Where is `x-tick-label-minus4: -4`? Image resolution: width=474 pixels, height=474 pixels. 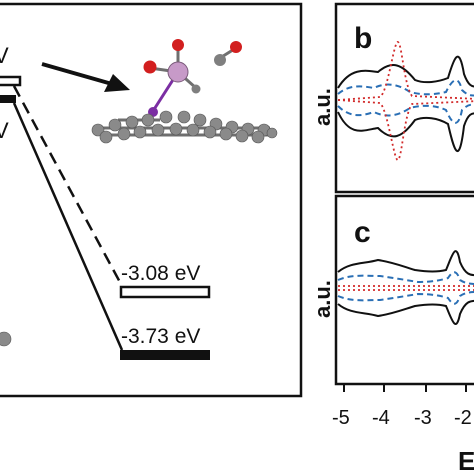
x-tick-label-minus4: -4 is located at coordinates (381, 418).